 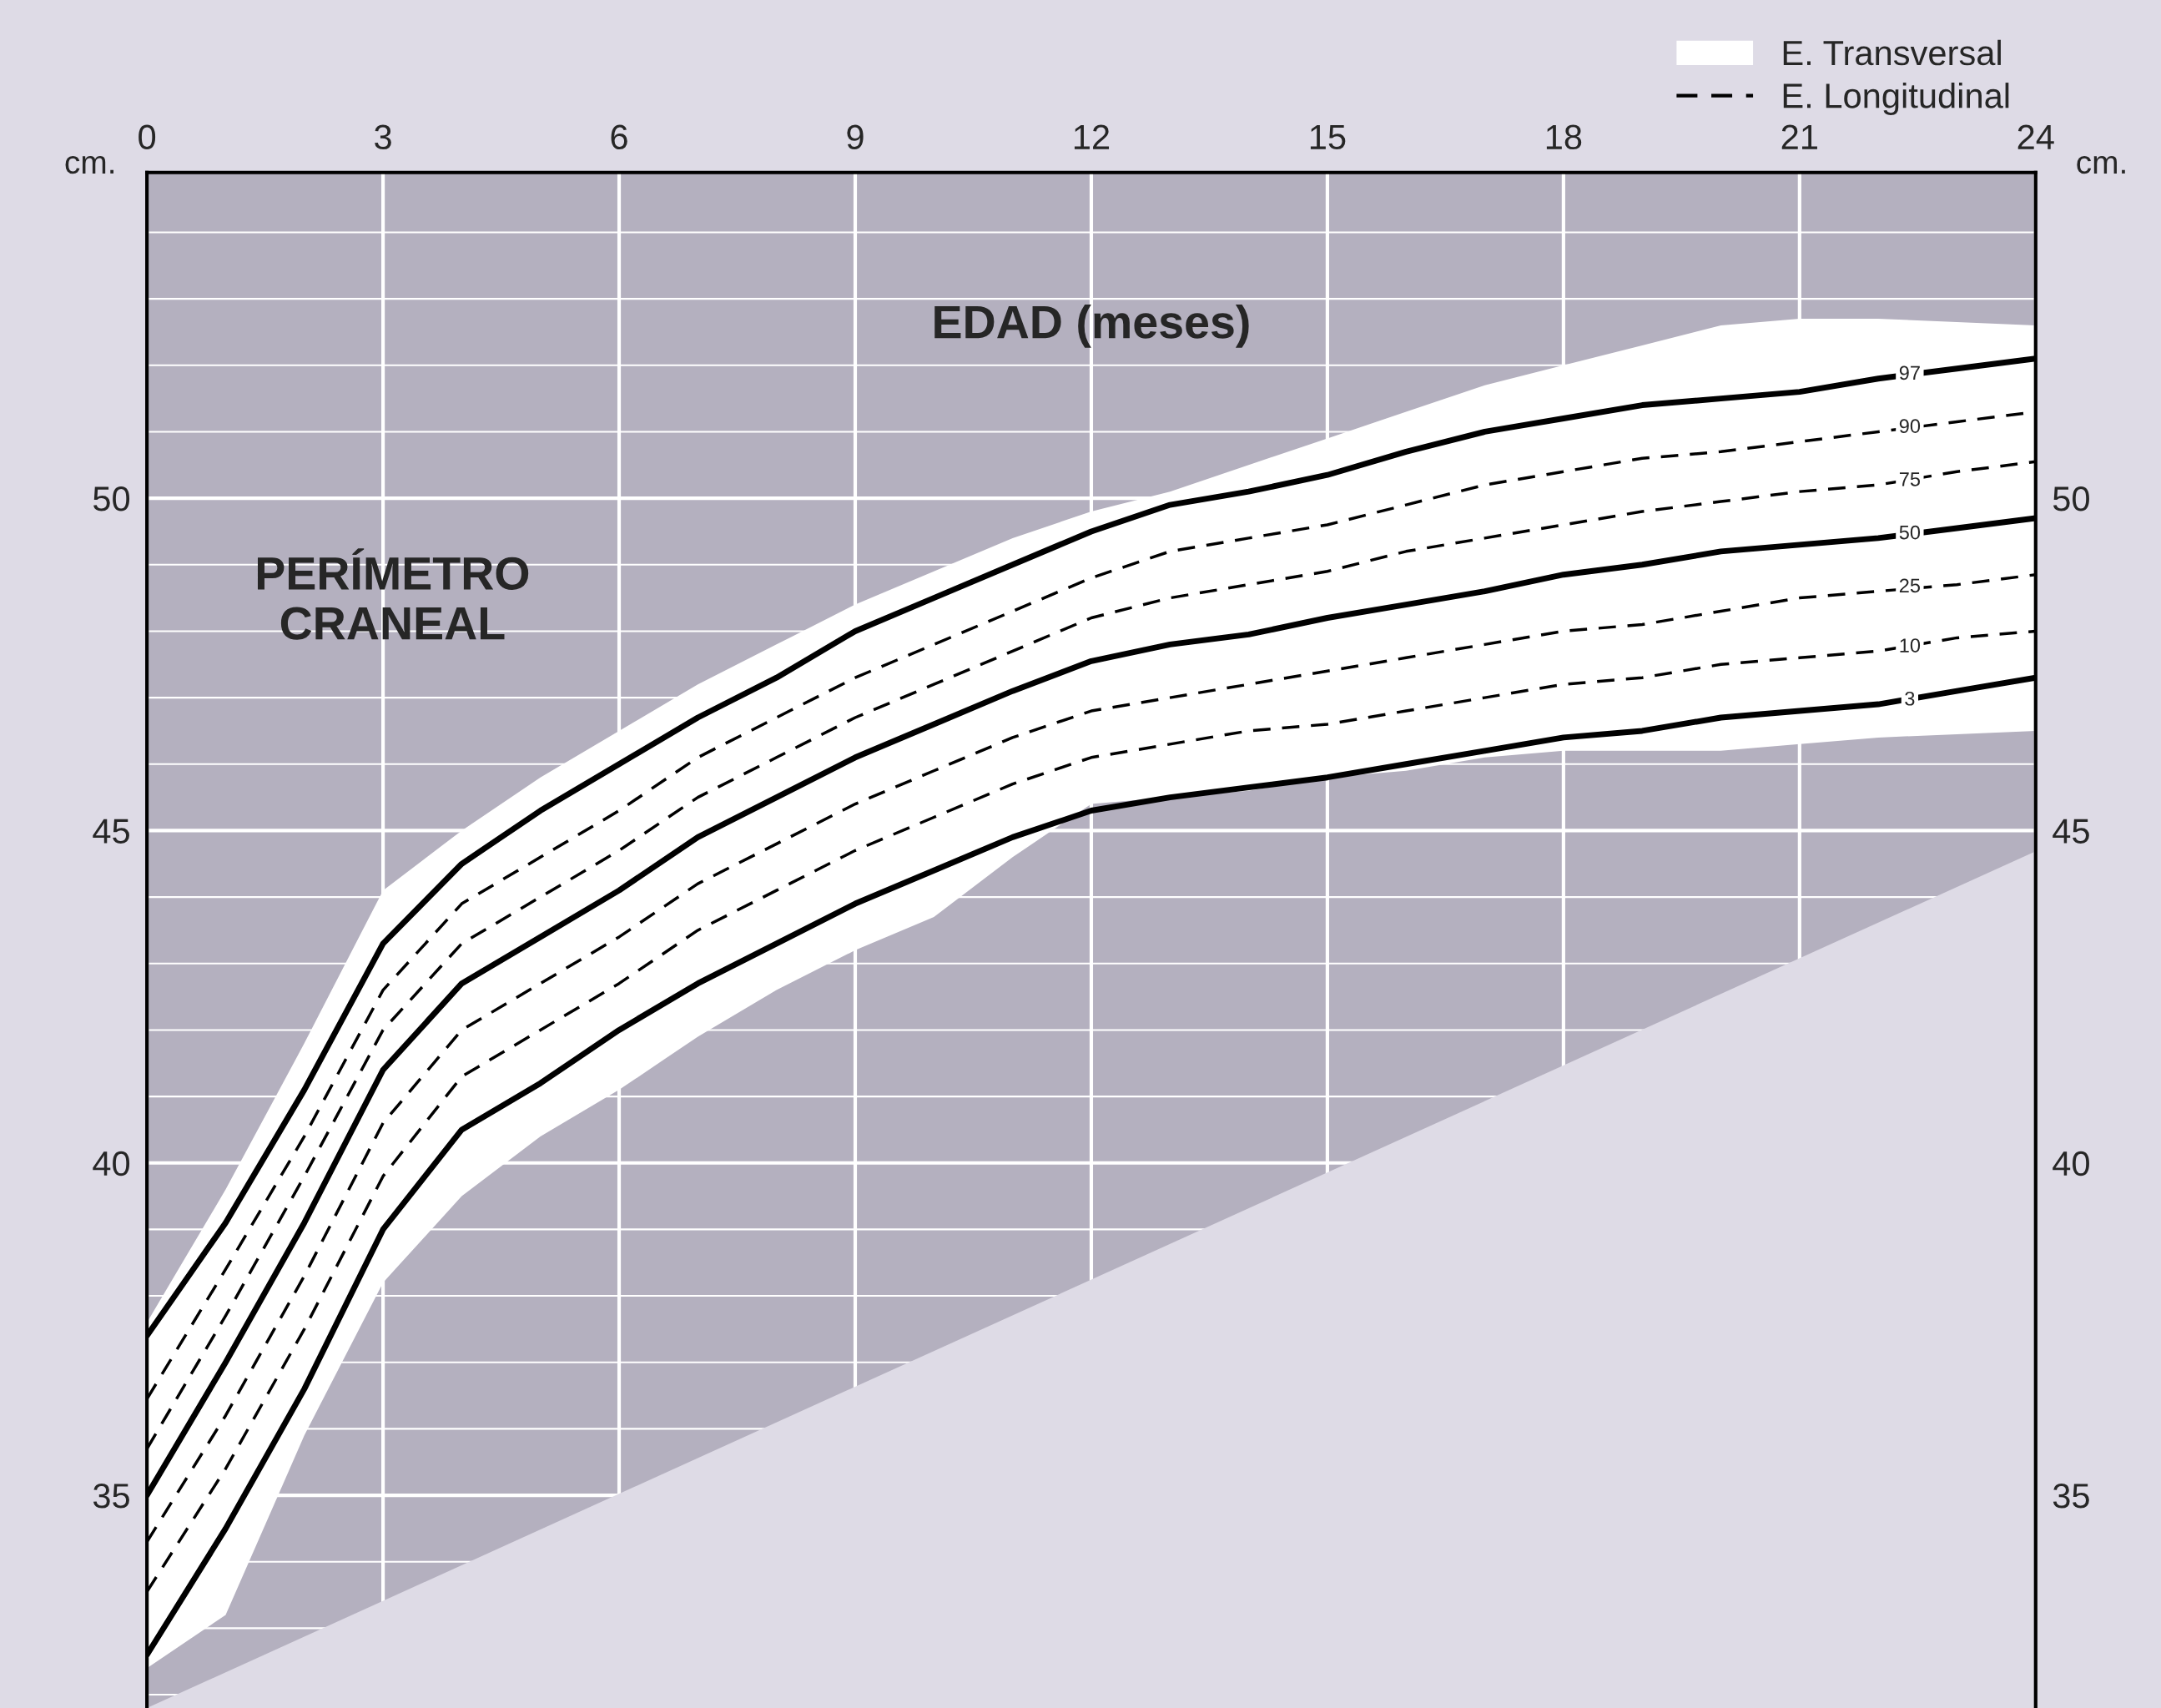 What do you see at coordinates (1910, 479) in the screenshot?
I see `series-label: 75` at bounding box center [1910, 479].